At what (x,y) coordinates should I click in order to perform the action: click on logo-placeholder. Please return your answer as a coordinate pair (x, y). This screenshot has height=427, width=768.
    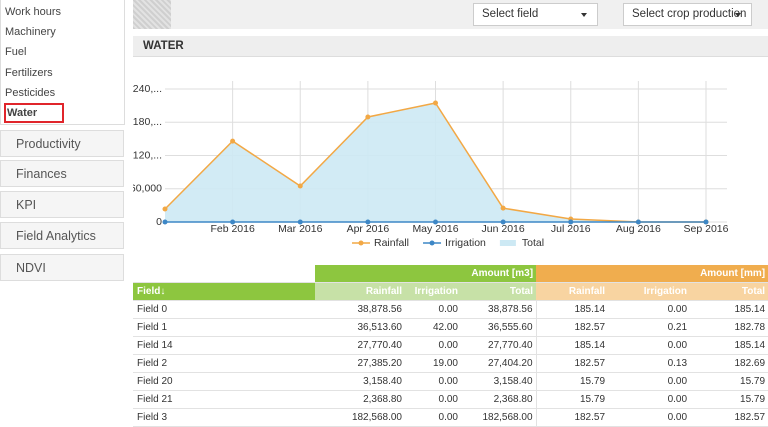
    Looking at the image, I should click on (152, 14).